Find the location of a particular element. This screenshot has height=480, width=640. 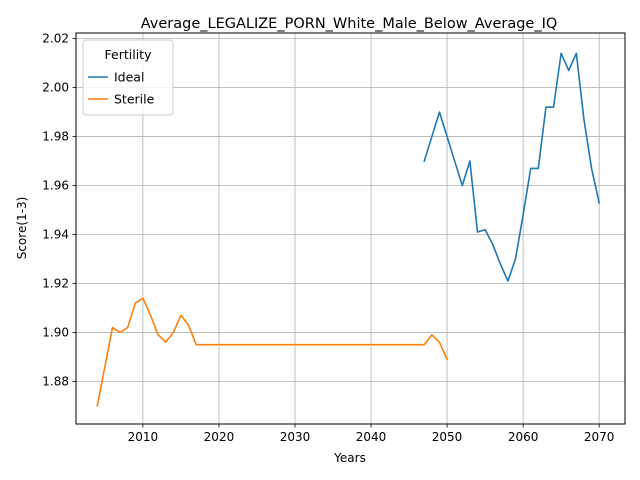

x-axis-ticks: 2010 2020 2030 2040 2050 2060 2070 is located at coordinates (371, 434).